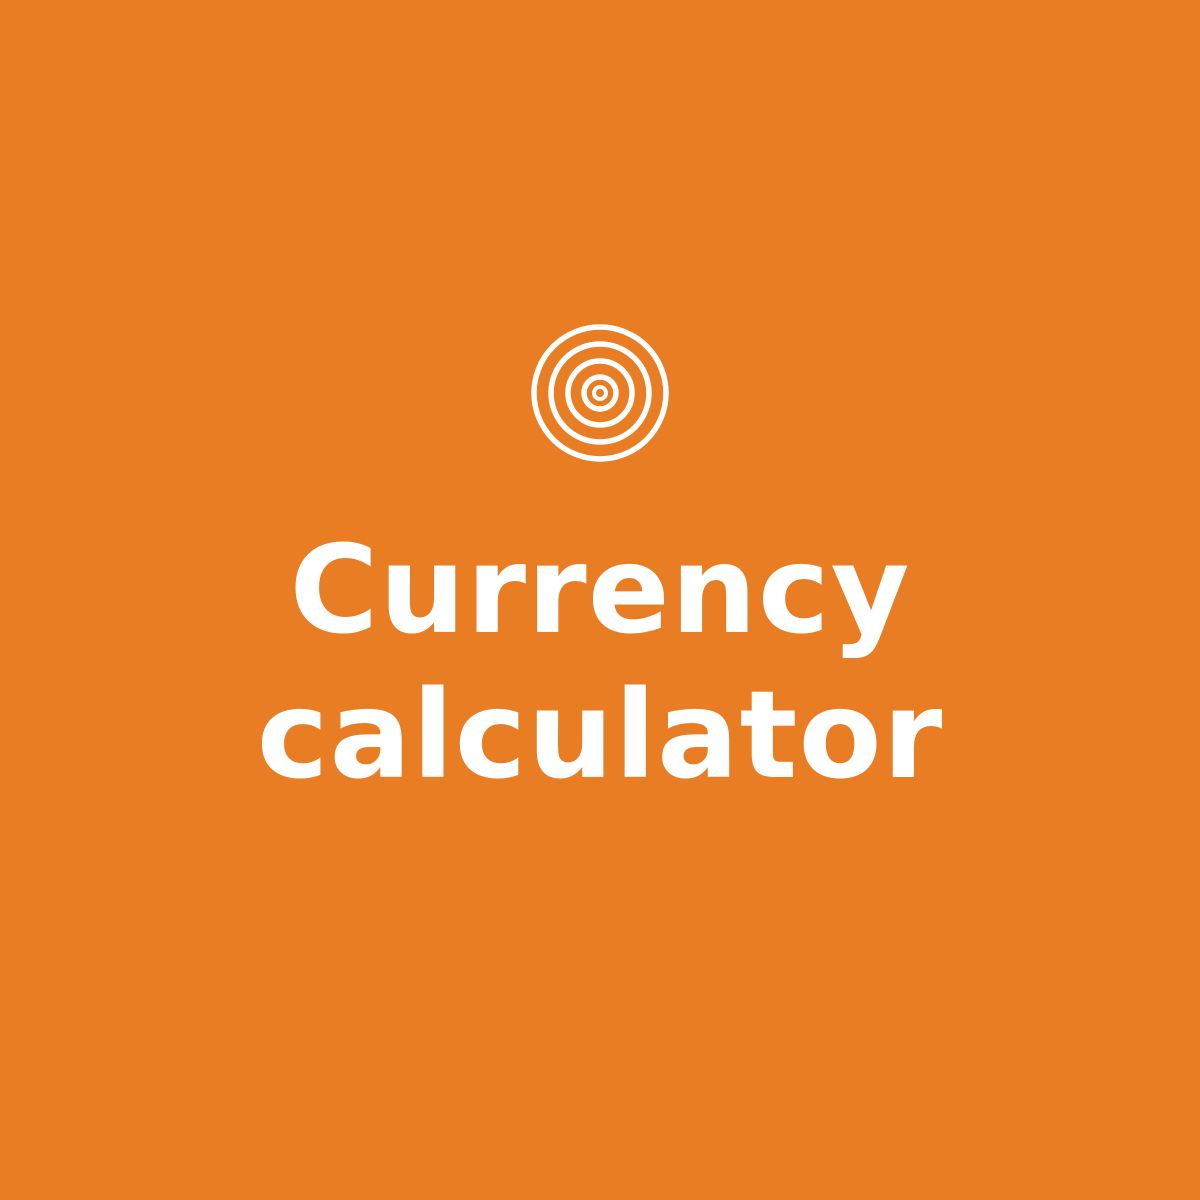 Image resolution: width=1200 pixels, height=1200 pixels. Describe the element at coordinates (600, 735) in the screenshot. I see `title-line-calculator: calculator` at that location.